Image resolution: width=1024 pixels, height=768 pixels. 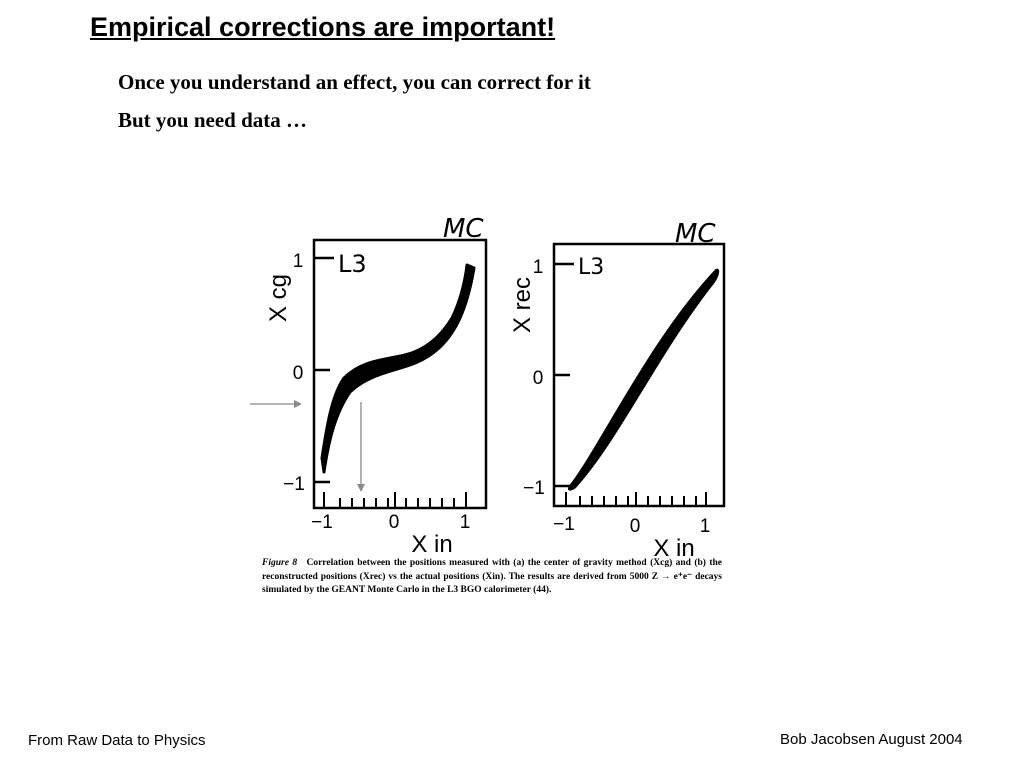 I want to click on left-plot-frame, so click(x=400, y=374).